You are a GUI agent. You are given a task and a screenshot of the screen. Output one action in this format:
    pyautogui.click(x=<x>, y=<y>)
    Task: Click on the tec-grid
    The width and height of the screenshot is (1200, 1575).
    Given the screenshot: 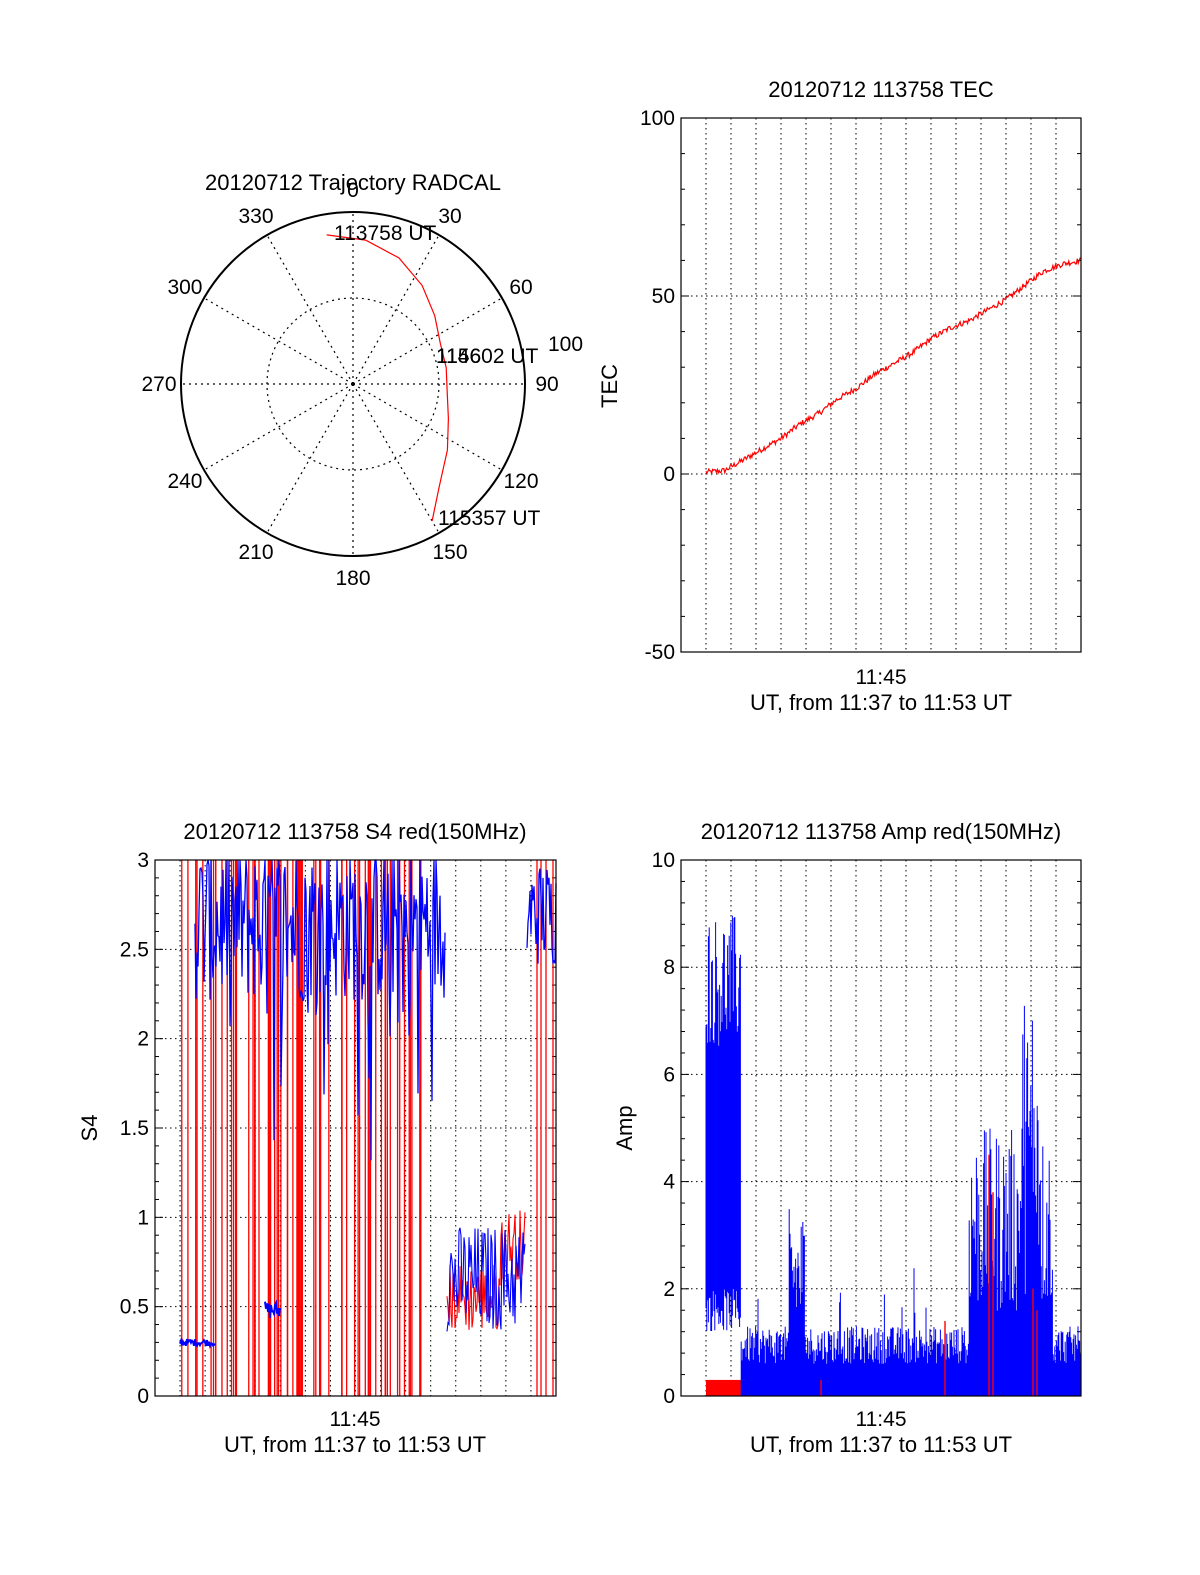 What is the action you would take?
    pyautogui.click(x=881, y=385)
    